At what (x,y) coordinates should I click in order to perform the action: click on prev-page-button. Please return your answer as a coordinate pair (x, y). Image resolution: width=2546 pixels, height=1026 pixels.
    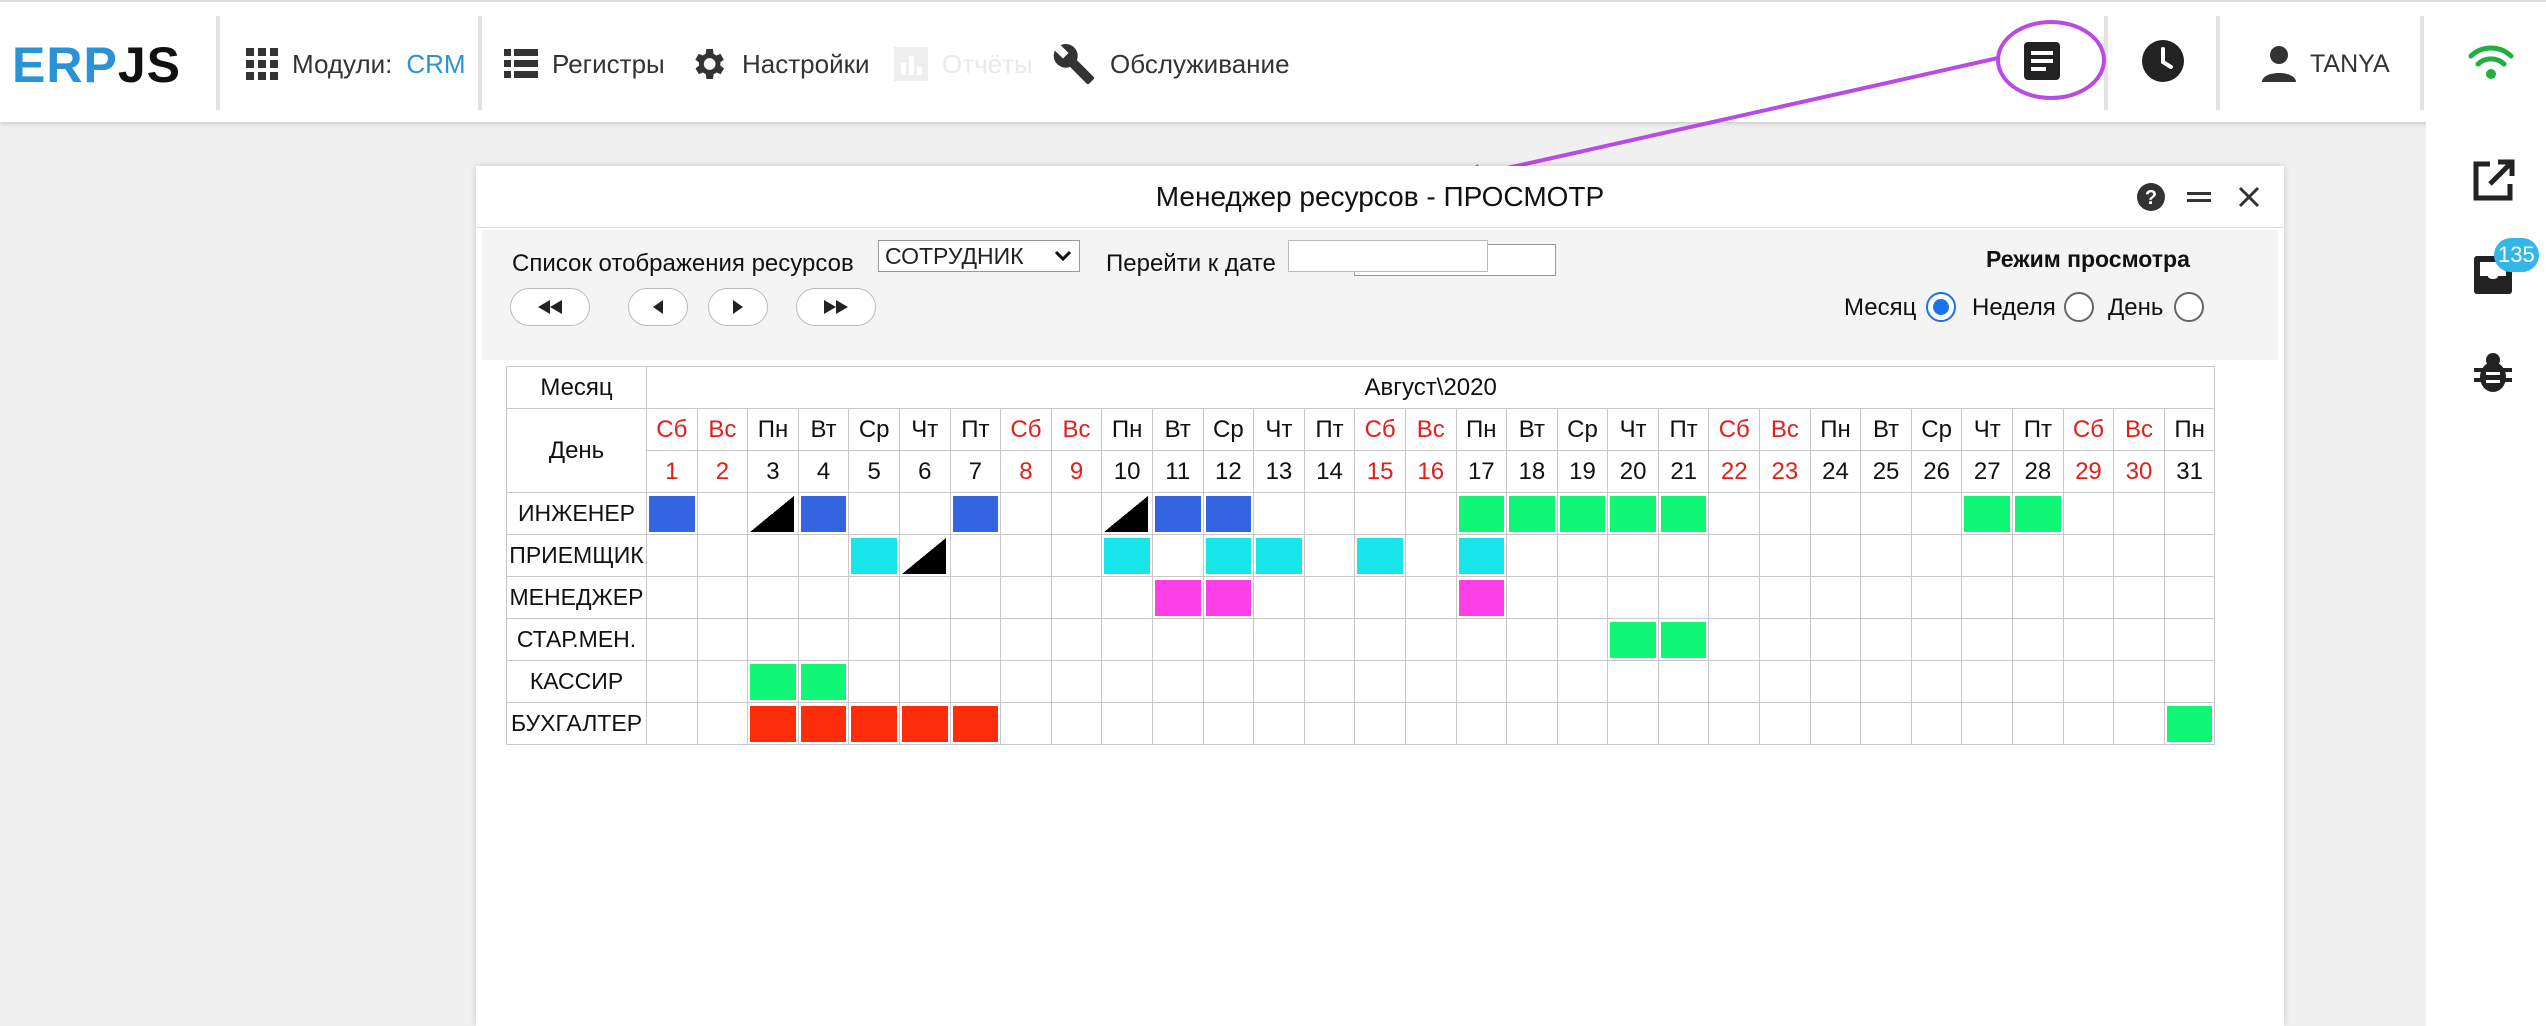
    Looking at the image, I should click on (658, 307).